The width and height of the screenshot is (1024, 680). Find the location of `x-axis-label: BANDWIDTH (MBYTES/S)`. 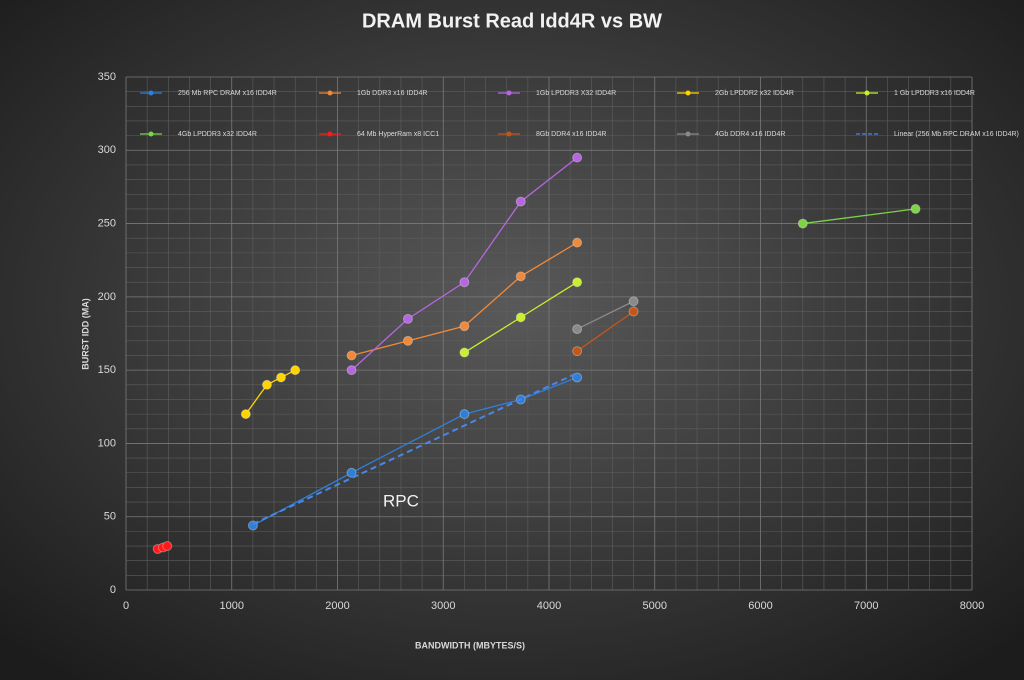

x-axis-label: BANDWIDTH (MBYTES/S) is located at coordinates (470, 645).